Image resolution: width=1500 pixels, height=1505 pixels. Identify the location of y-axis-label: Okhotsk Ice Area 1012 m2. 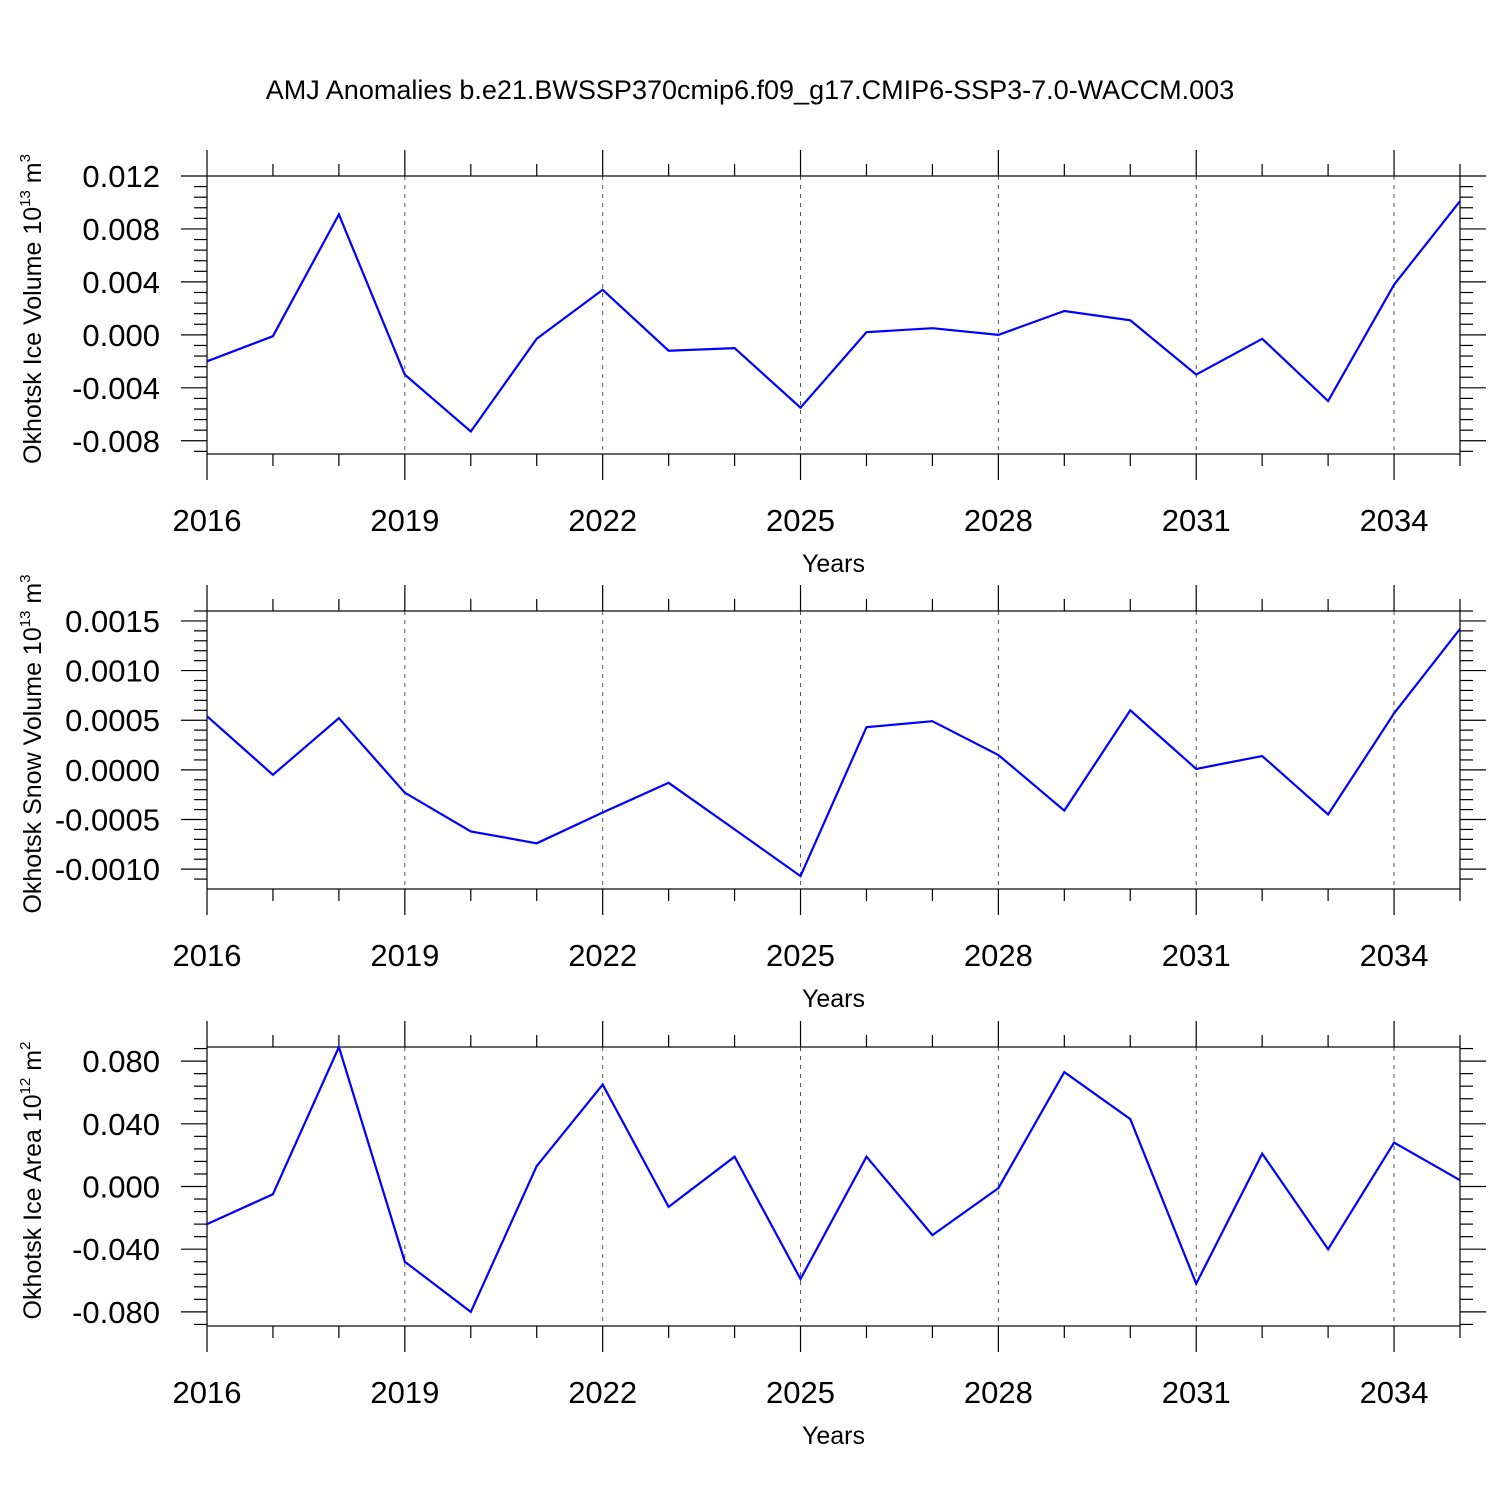
(32, 1181).